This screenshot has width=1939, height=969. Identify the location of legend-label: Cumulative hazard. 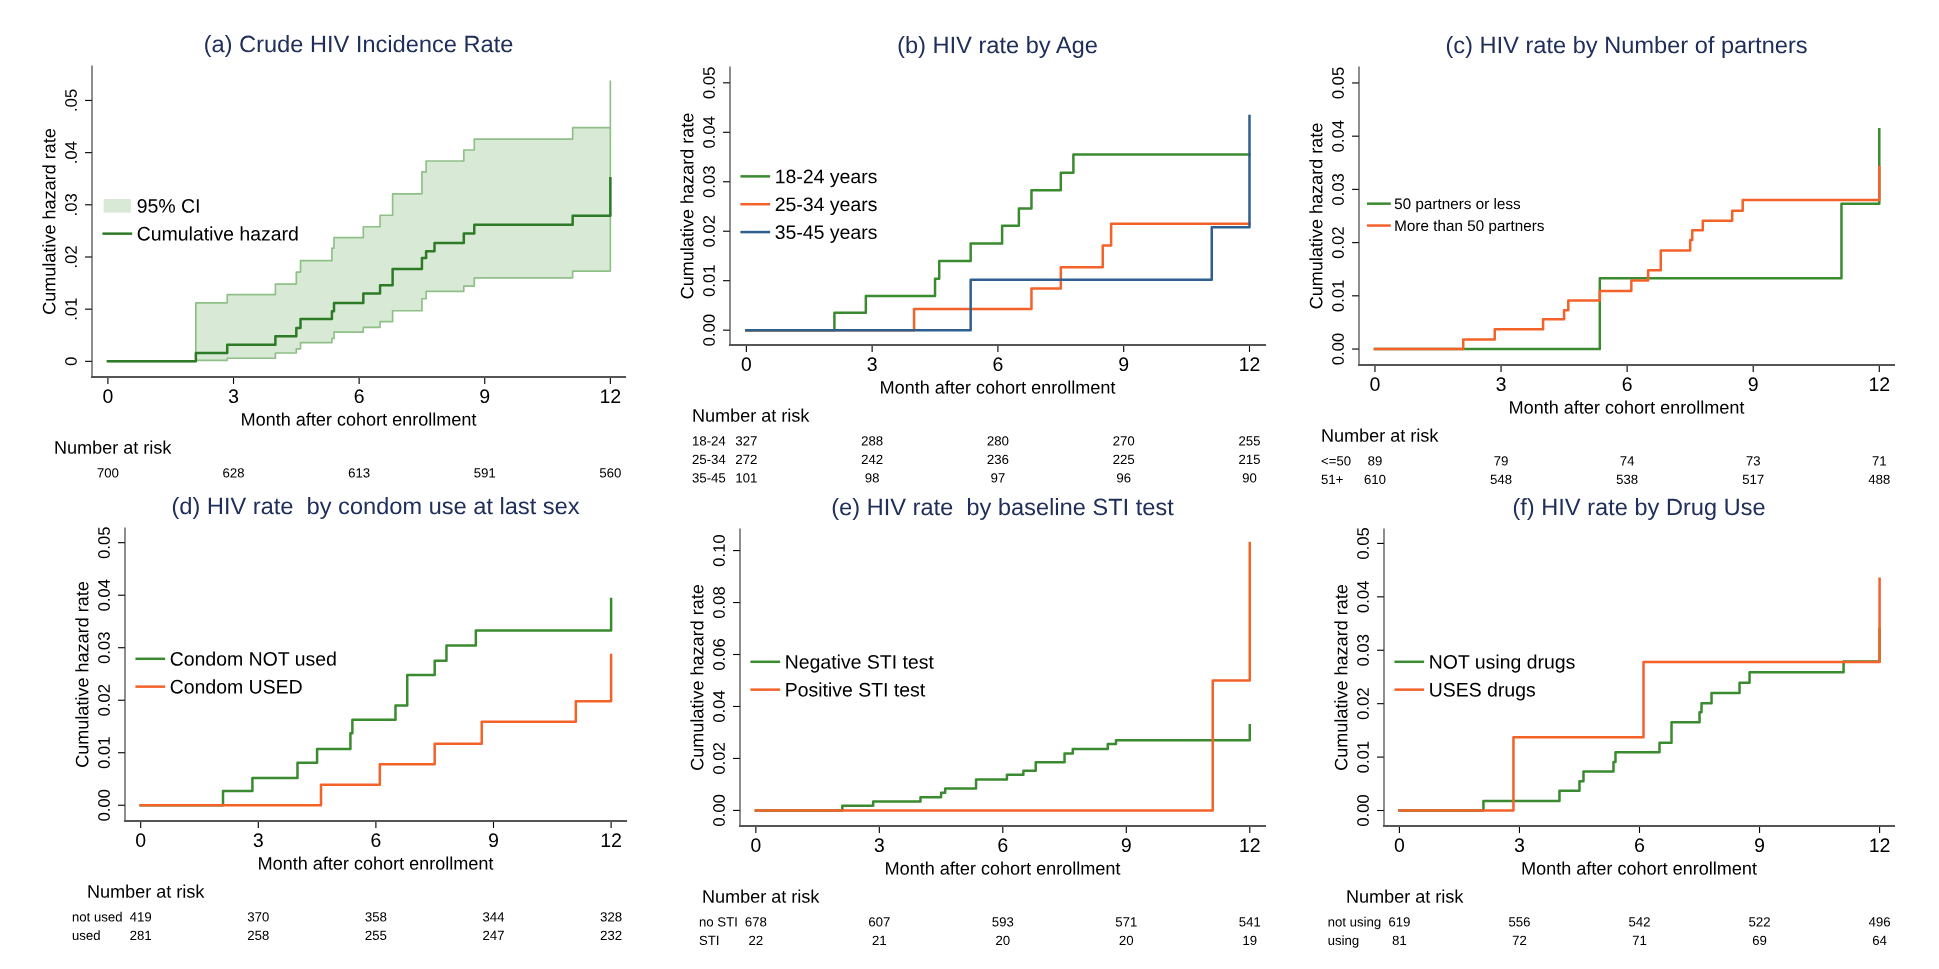
(217, 233).